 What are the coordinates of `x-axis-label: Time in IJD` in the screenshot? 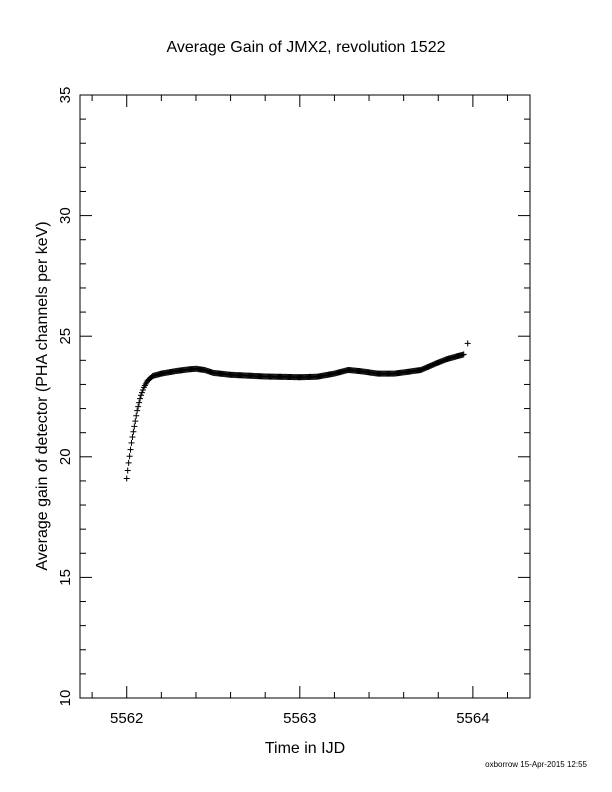 It's located at (305, 748).